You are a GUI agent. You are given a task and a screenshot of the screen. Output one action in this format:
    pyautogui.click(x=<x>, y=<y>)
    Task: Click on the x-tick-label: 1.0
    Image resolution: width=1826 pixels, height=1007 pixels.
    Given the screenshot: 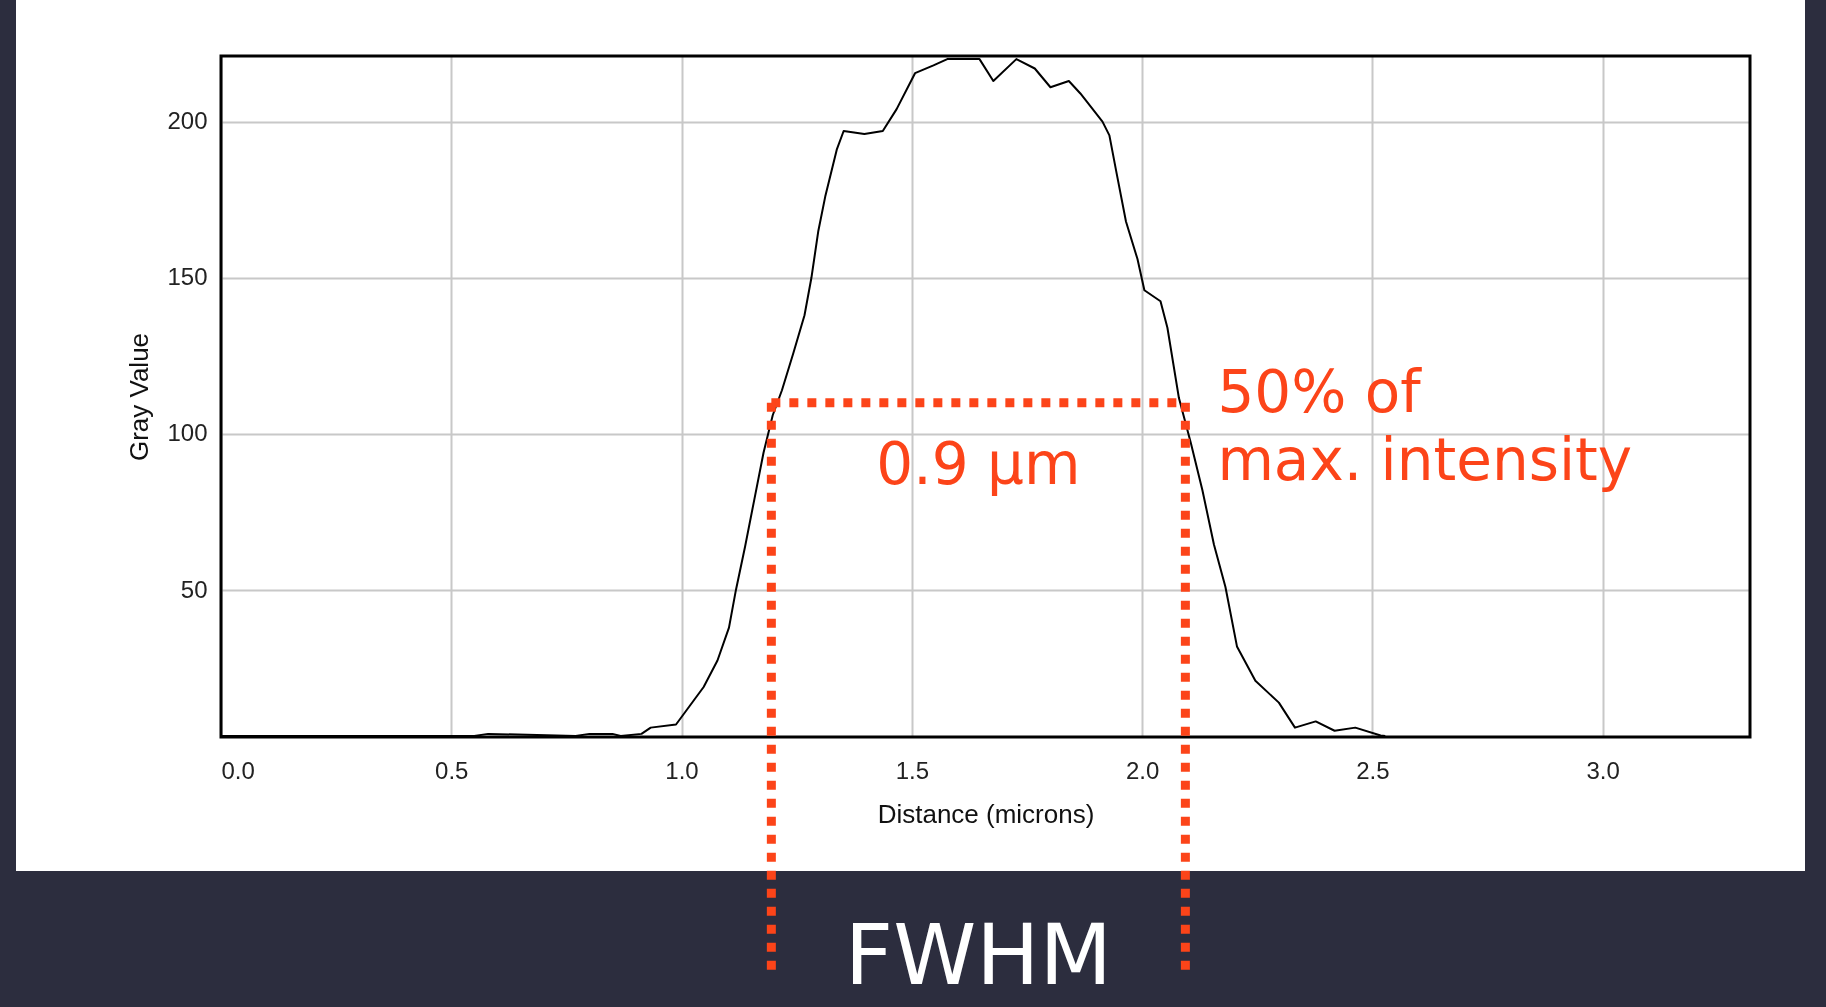 What is the action you would take?
    pyautogui.click(x=682, y=770)
    